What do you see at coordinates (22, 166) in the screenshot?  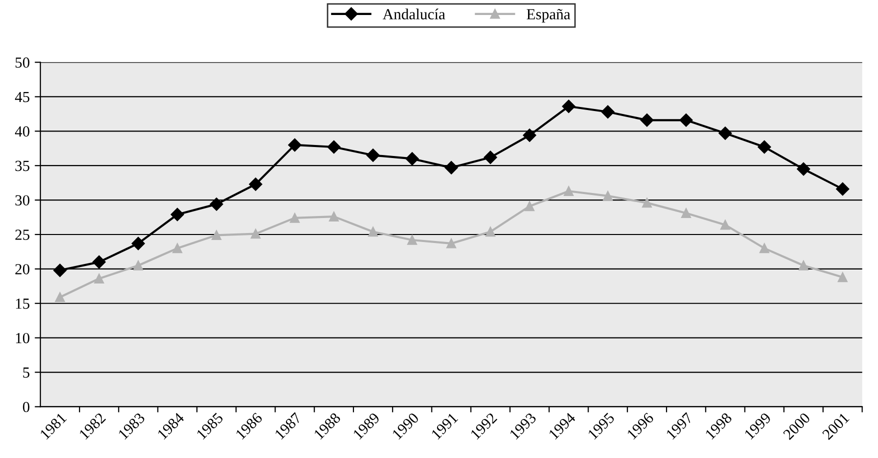 I see `y-tick-label: 35` at bounding box center [22, 166].